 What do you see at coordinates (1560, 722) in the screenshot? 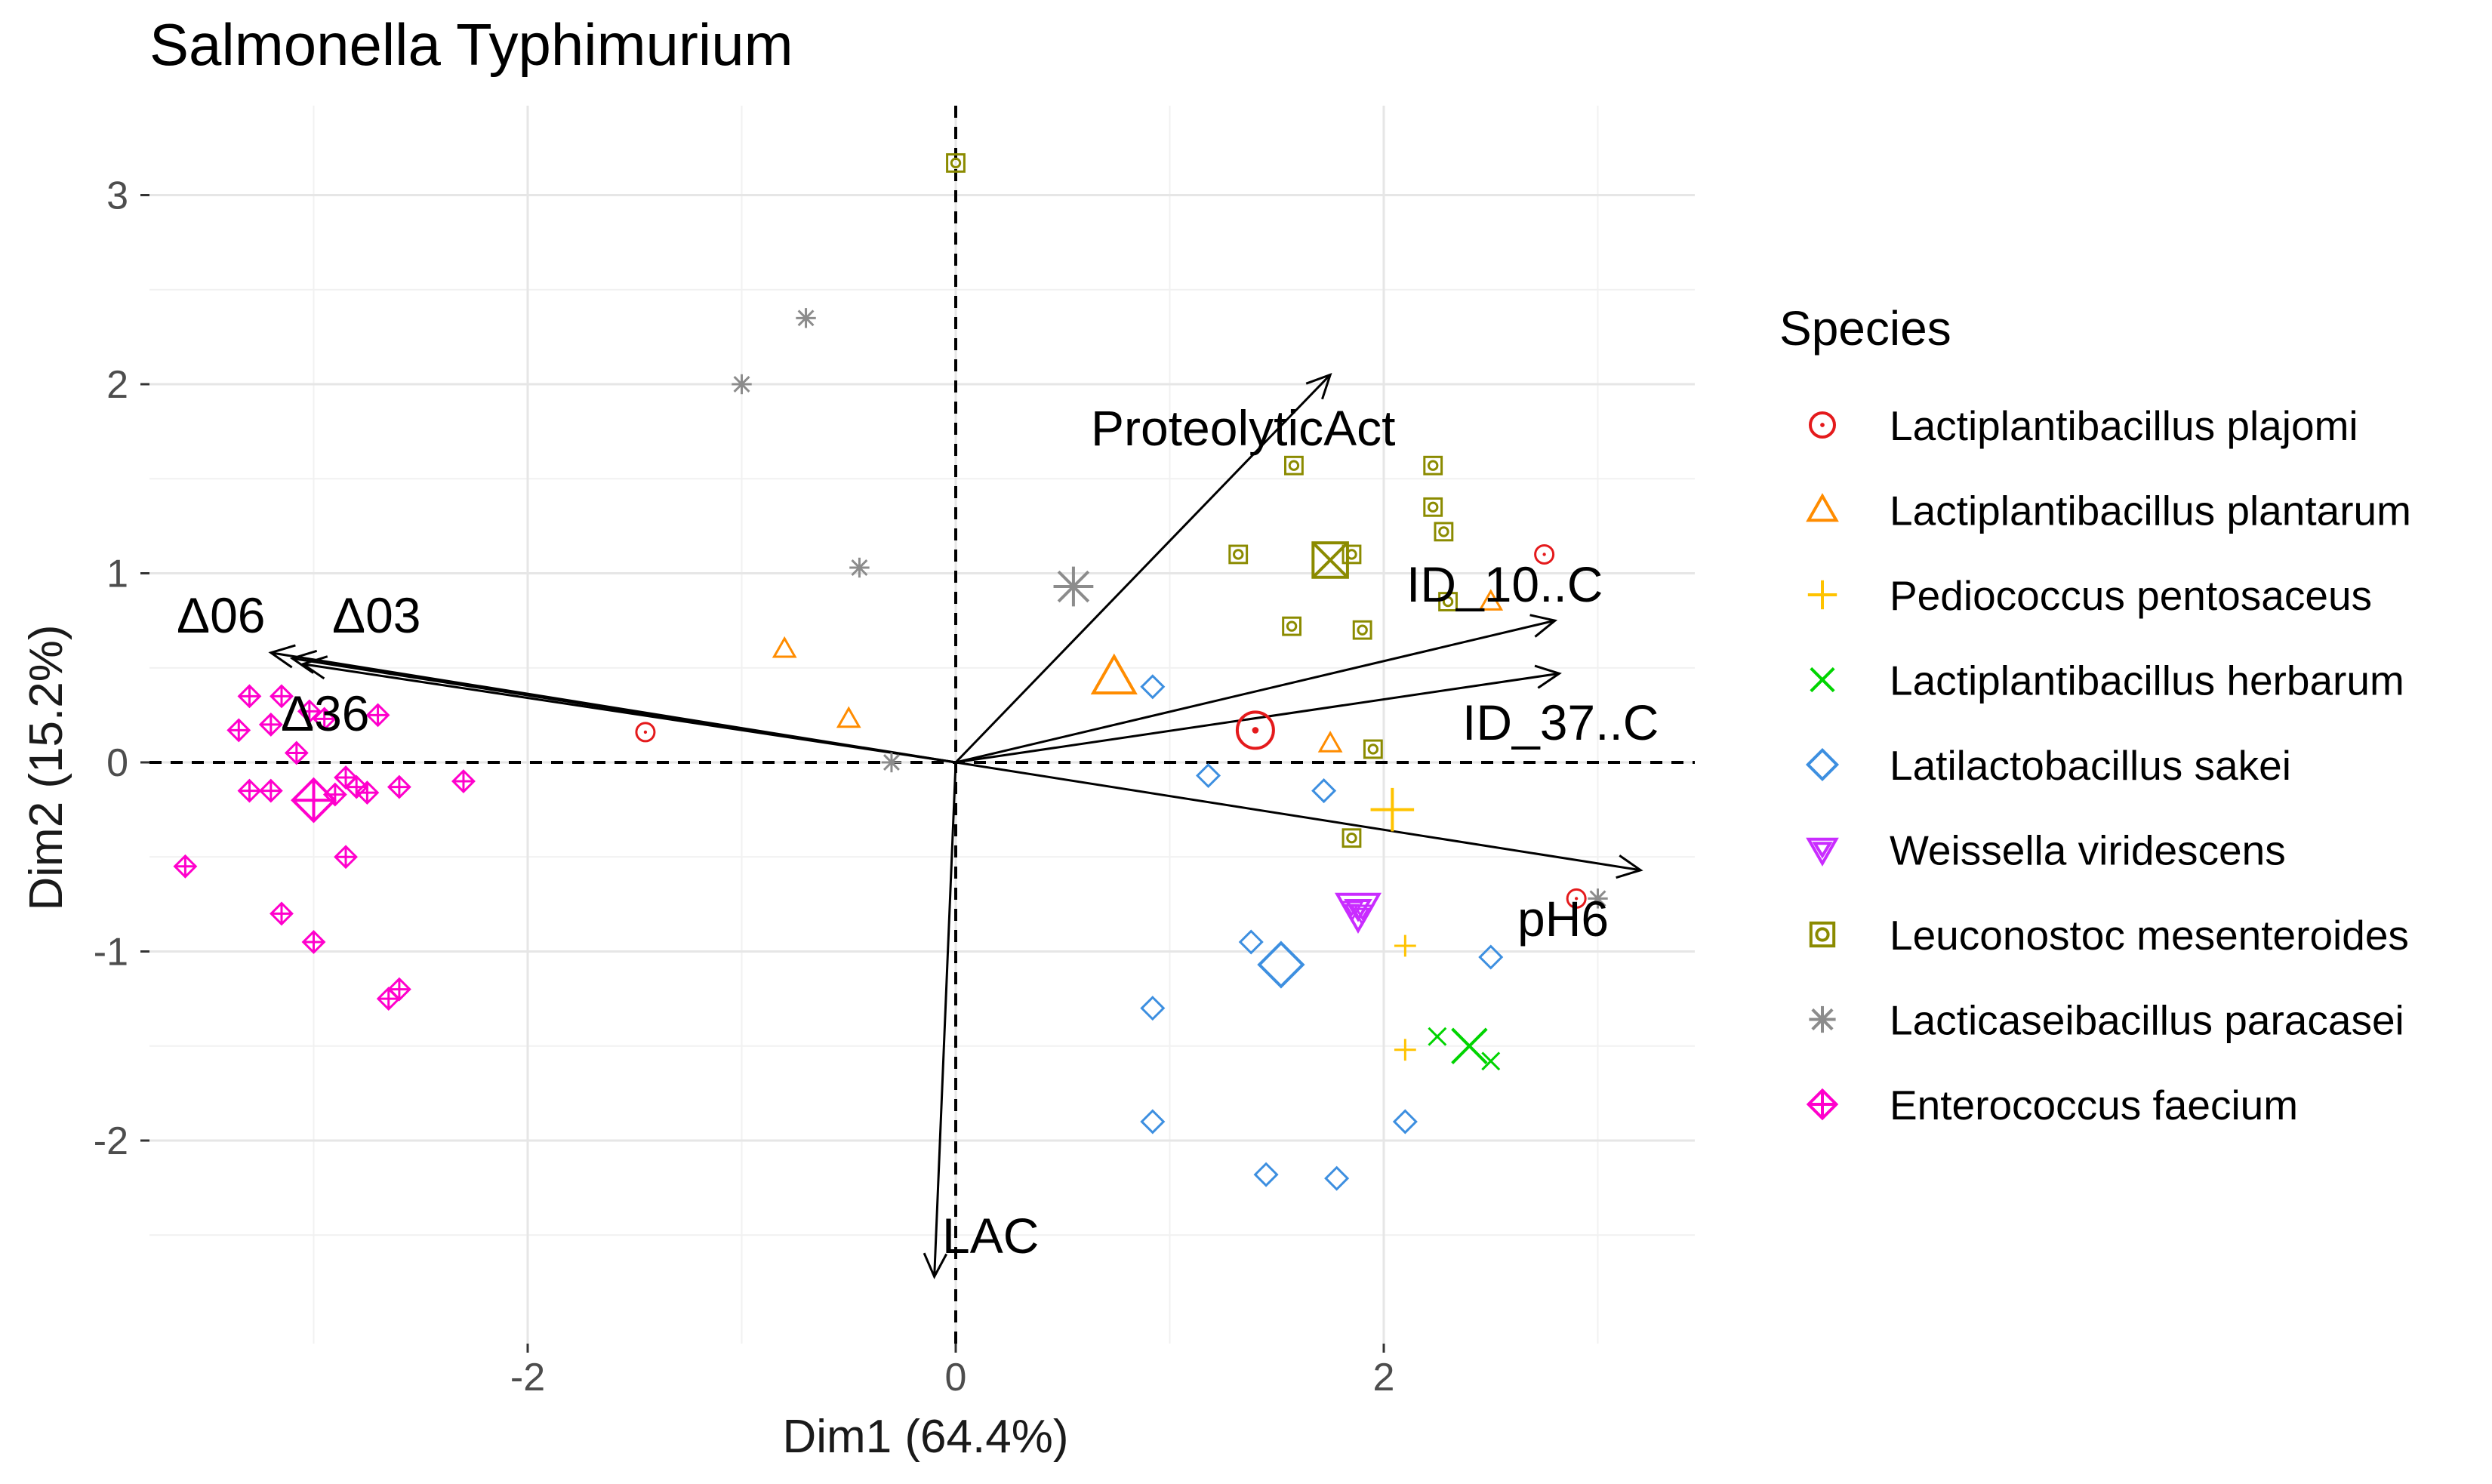
I see `variable-label: ID_37..C` at bounding box center [1560, 722].